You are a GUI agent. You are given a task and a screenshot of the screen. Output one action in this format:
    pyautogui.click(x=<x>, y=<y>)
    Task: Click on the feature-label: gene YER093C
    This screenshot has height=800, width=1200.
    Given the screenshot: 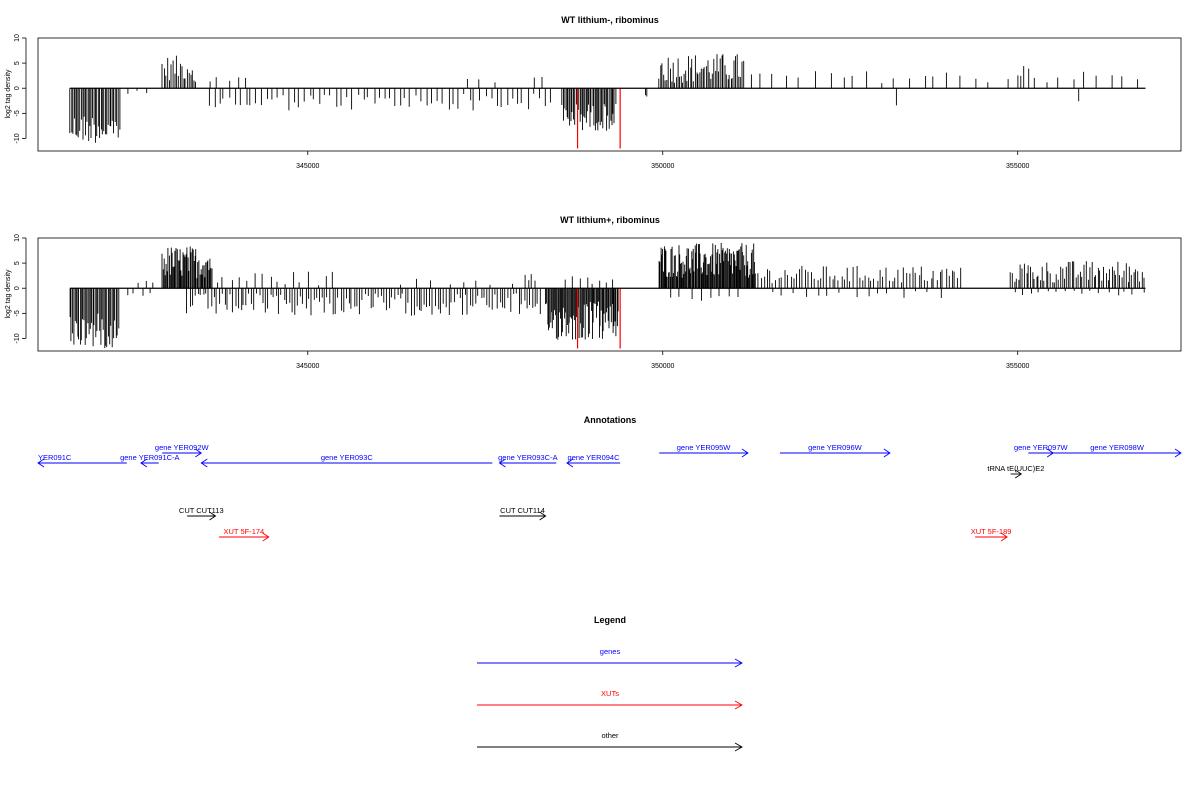 What is the action you would take?
    pyautogui.click(x=347, y=457)
    